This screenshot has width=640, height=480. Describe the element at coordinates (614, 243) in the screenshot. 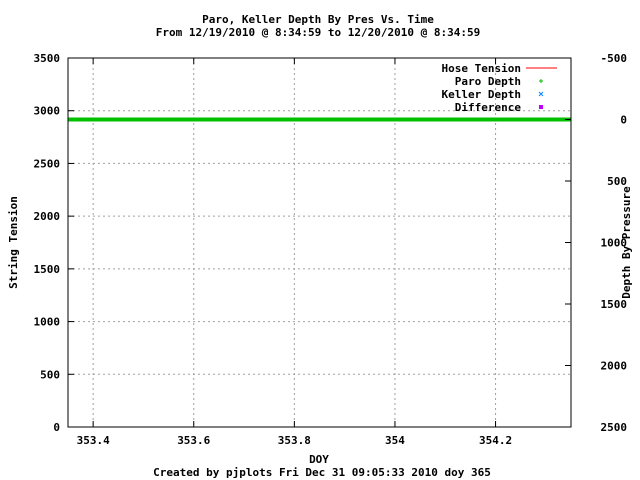

I see `y2-tick-label: 1000` at that location.